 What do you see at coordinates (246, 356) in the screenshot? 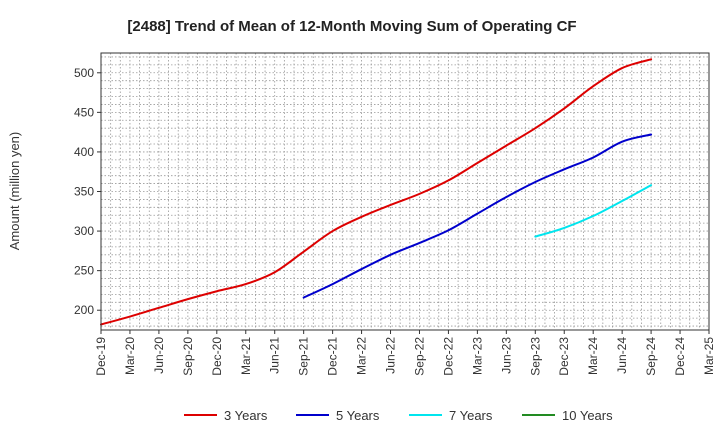
I see `x-tick-label: Mar-21` at bounding box center [246, 356].